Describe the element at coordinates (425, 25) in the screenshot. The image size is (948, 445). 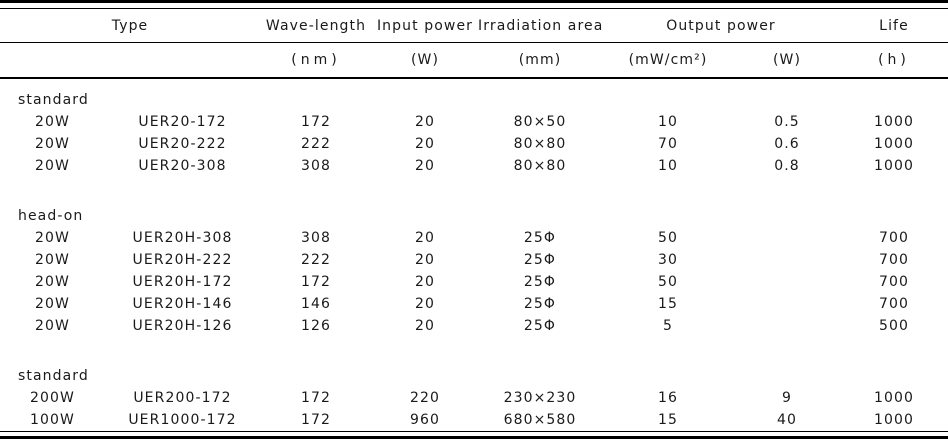
I see `col-header-input-power: Input power` at that location.